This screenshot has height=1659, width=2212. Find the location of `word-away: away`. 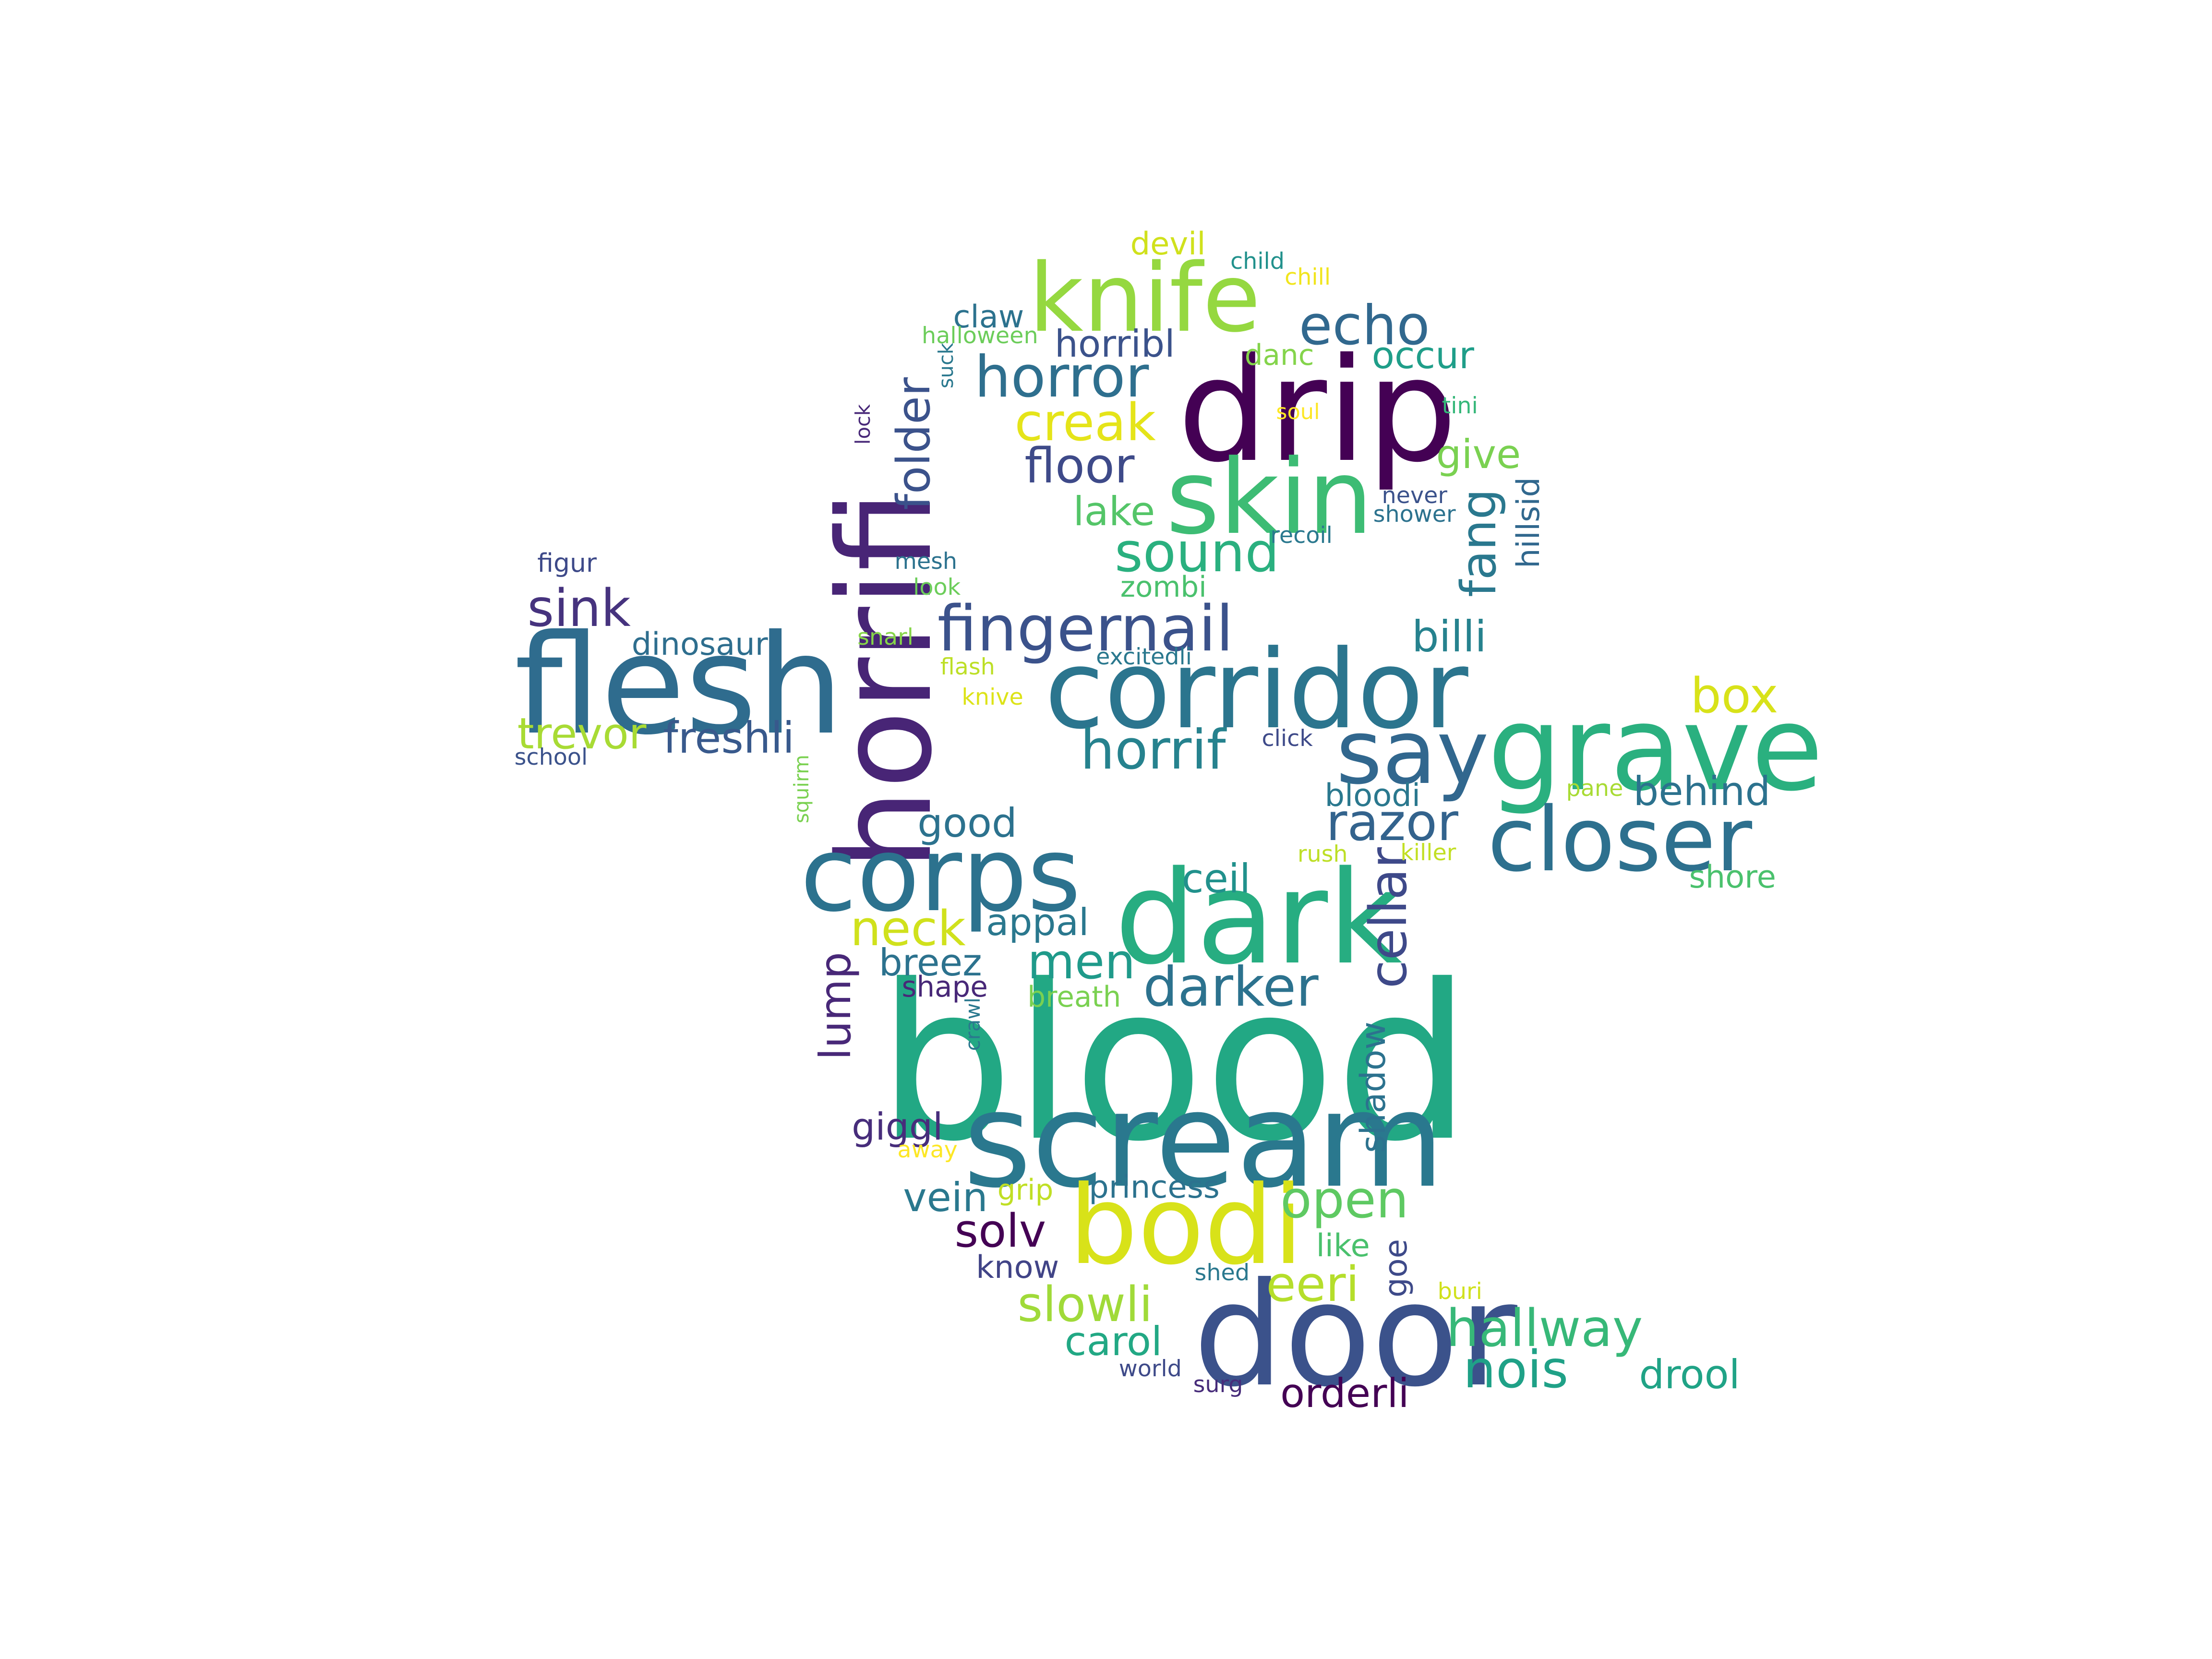

word-away: away is located at coordinates (928, 1150).